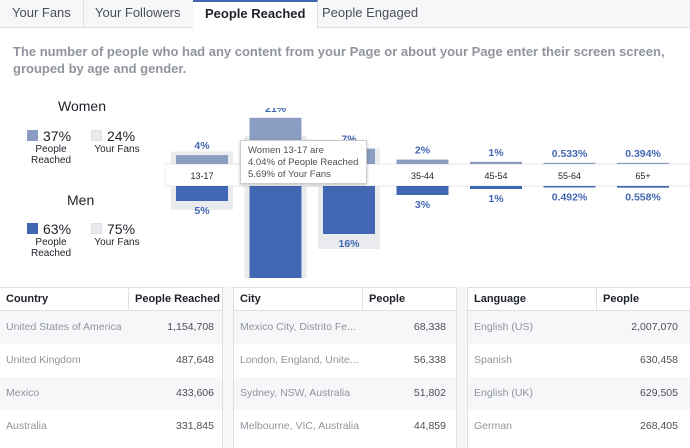 The width and height of the screenshot is (690, 448). I want to click on country-value: 487,648, so click(195, 360).